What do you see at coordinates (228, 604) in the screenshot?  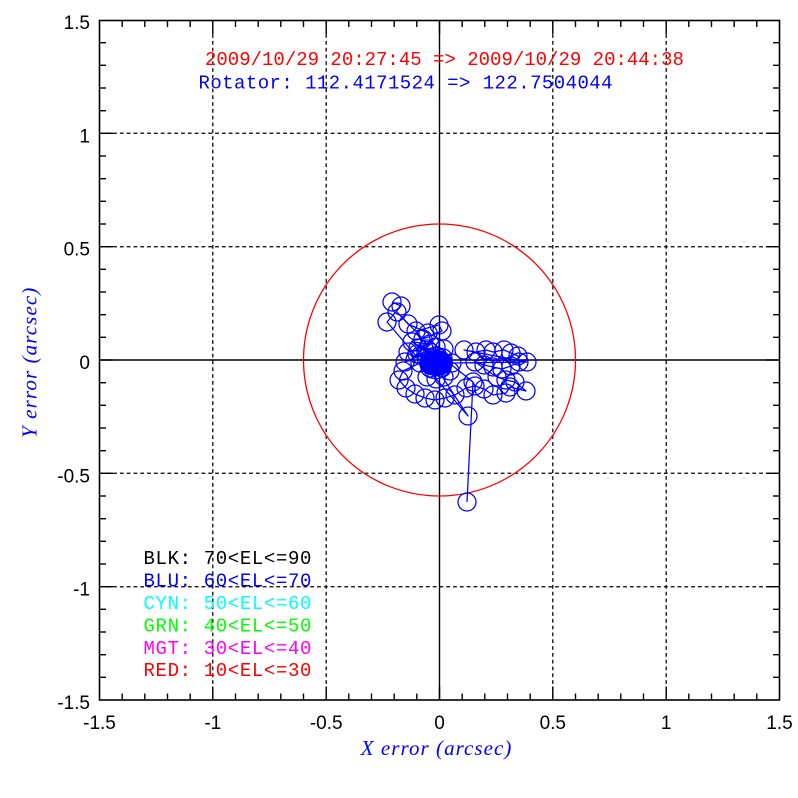 I see `svg-text: CYN: 50<EL<=60` at bounding box center [228, 604].